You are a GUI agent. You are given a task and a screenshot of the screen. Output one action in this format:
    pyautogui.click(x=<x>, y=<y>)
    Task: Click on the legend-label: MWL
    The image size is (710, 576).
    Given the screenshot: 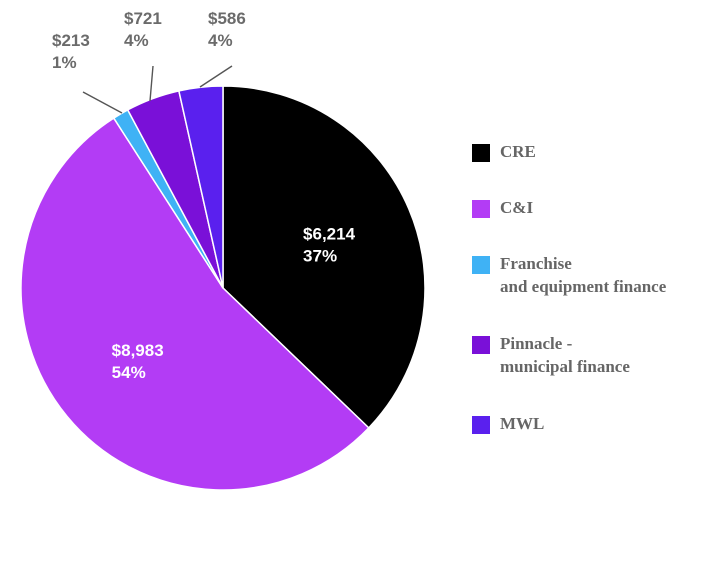 What is the action you would take?
    pyautogui.click(x=522, y=423)
    